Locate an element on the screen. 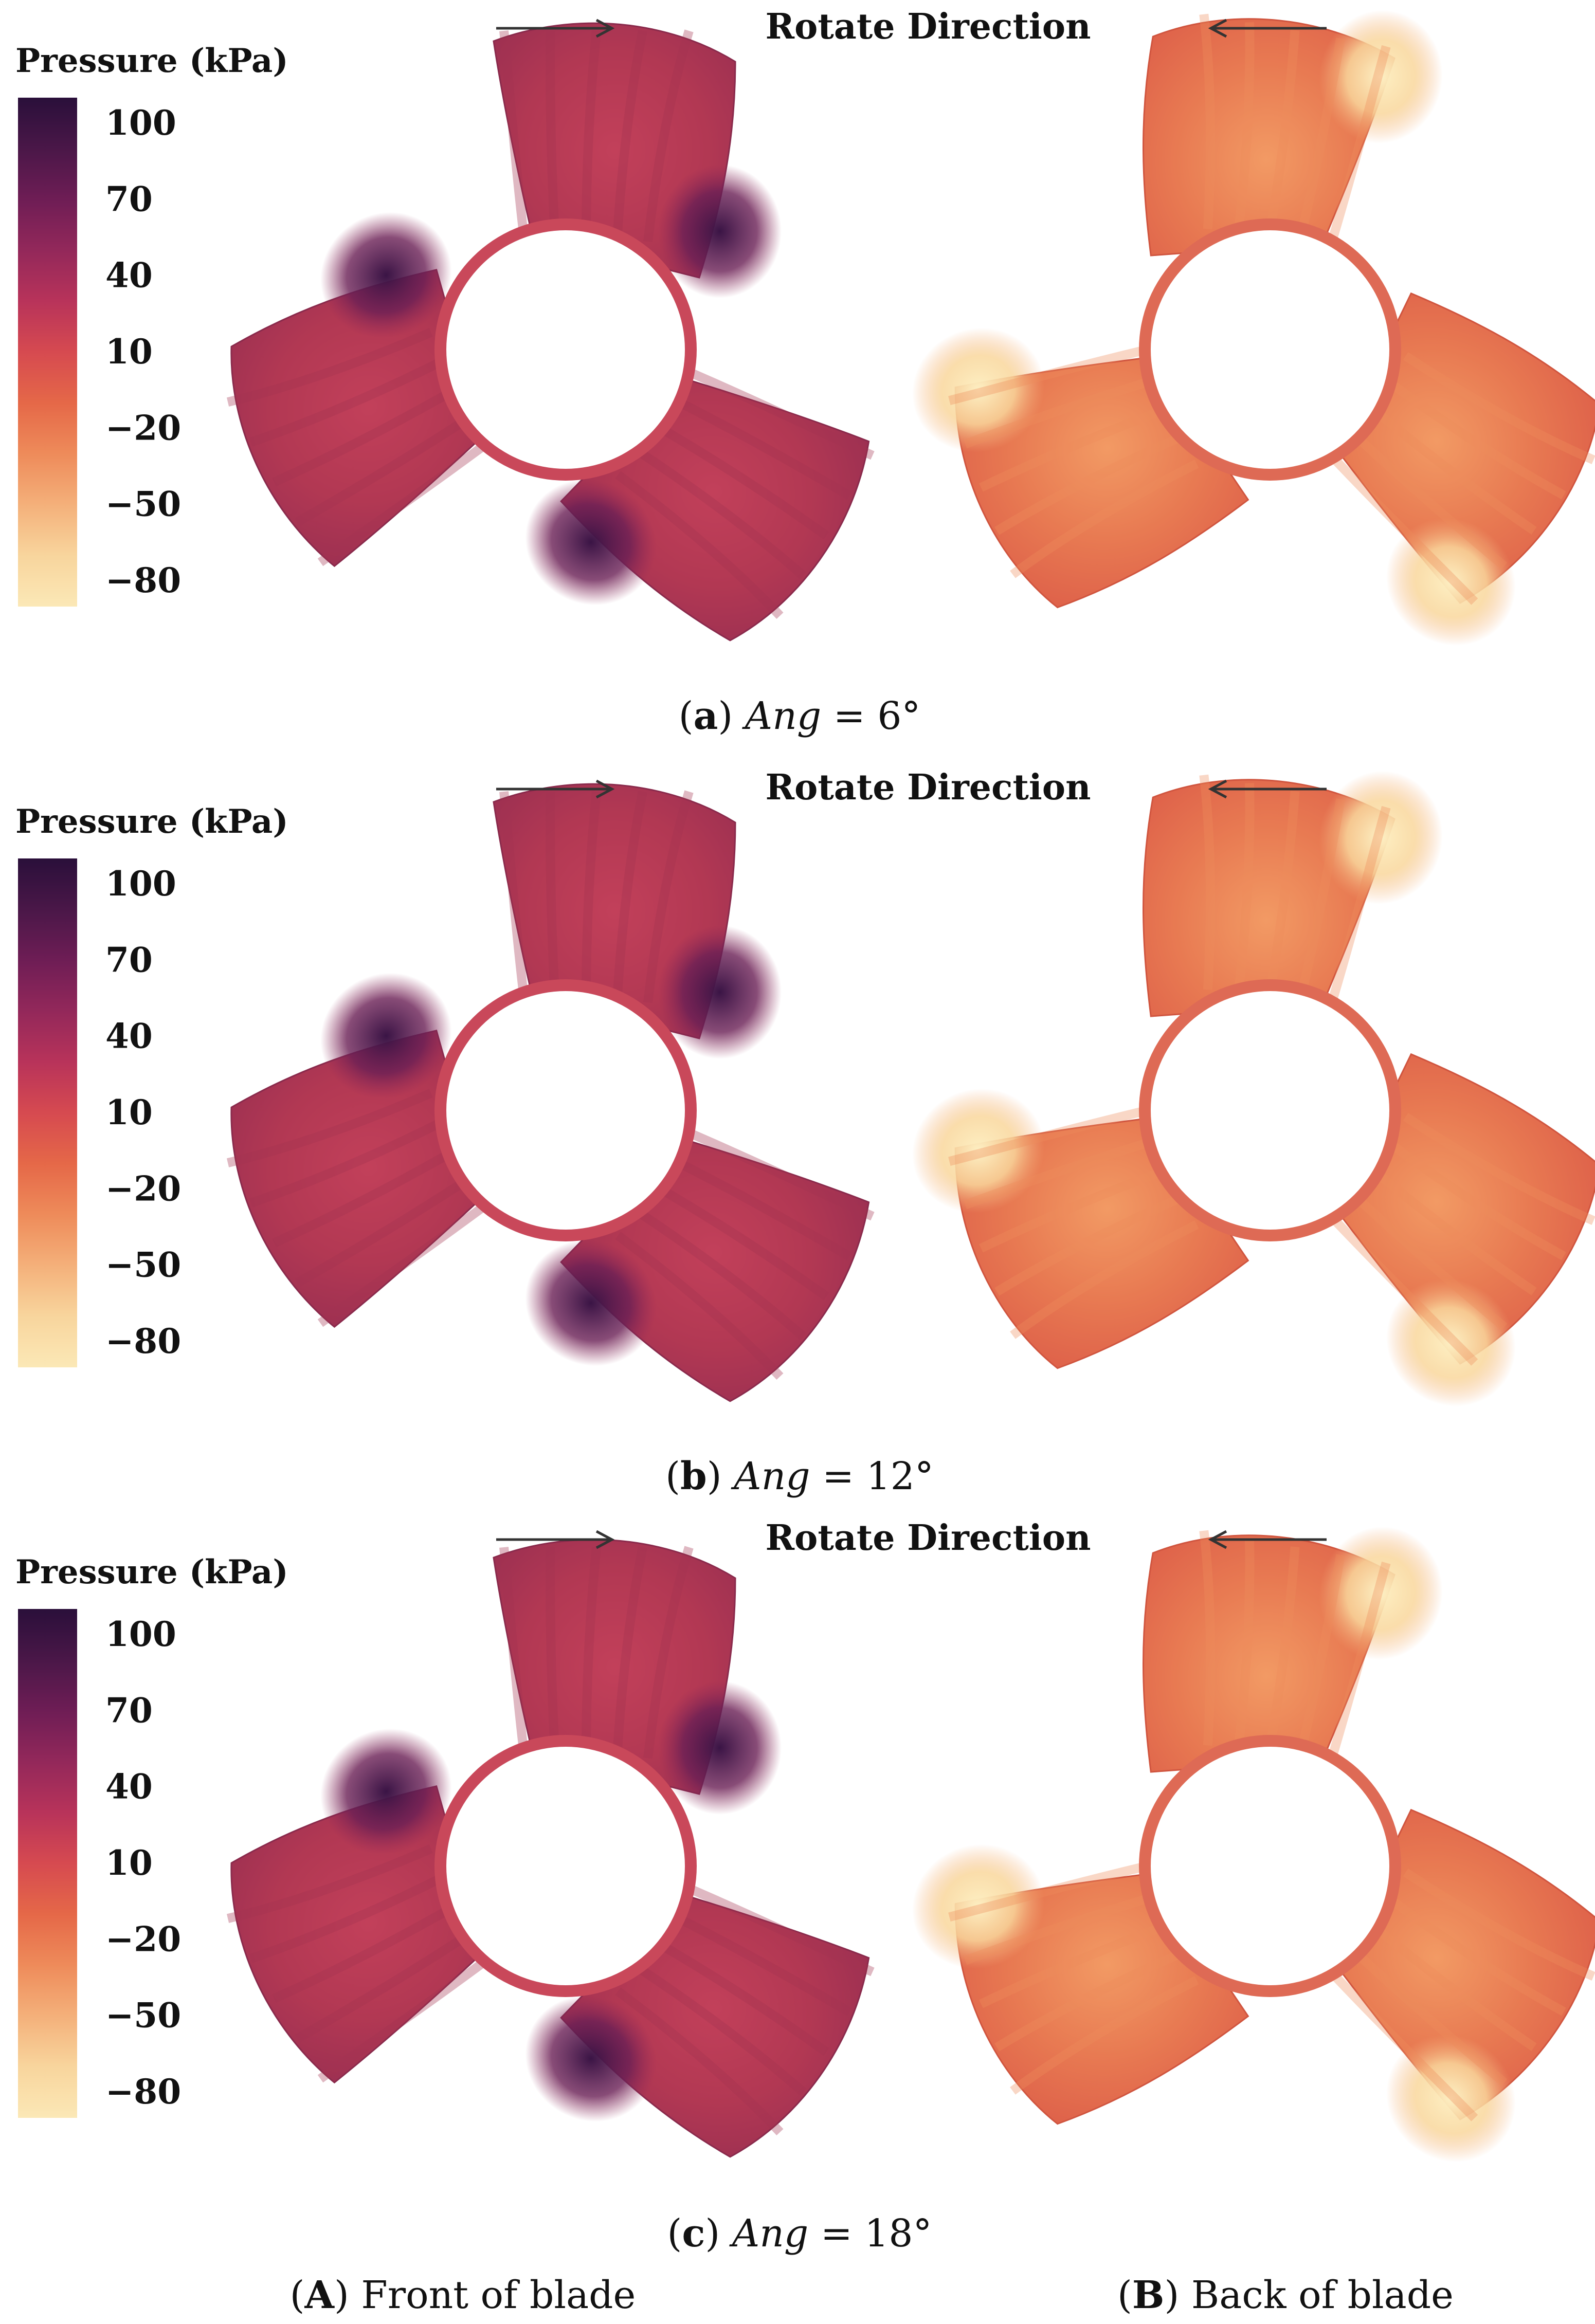 Image resolution: width=1595 pixels, height=2324 pixels. captions: (a) Ang = 6° (b) Ang = 12° (c) Ang = 18° is located at coordinates (799, 1475).